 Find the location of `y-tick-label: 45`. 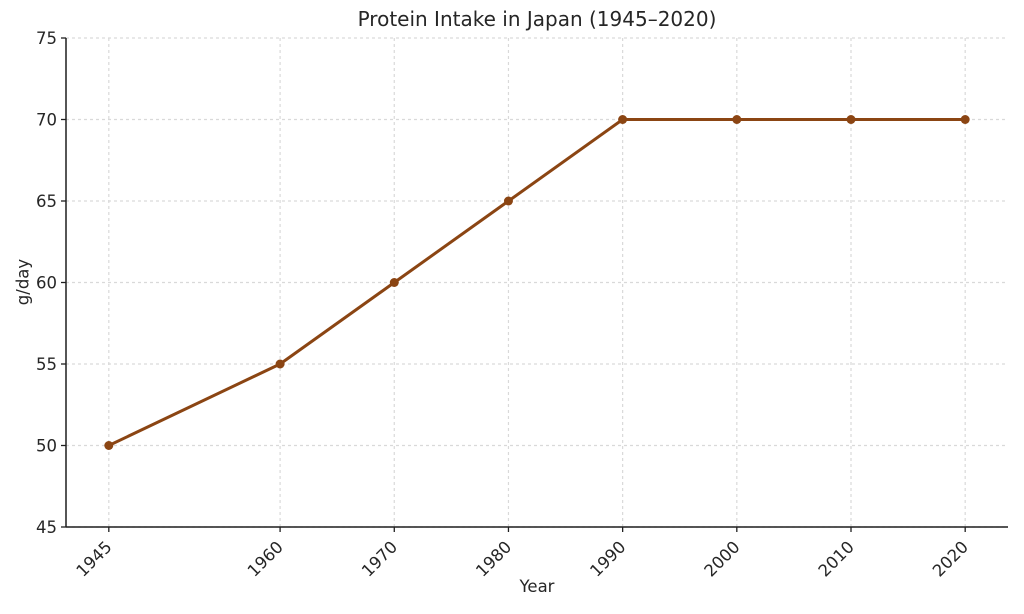

y-tick-label: 45 is located at coordinates (46, 527).